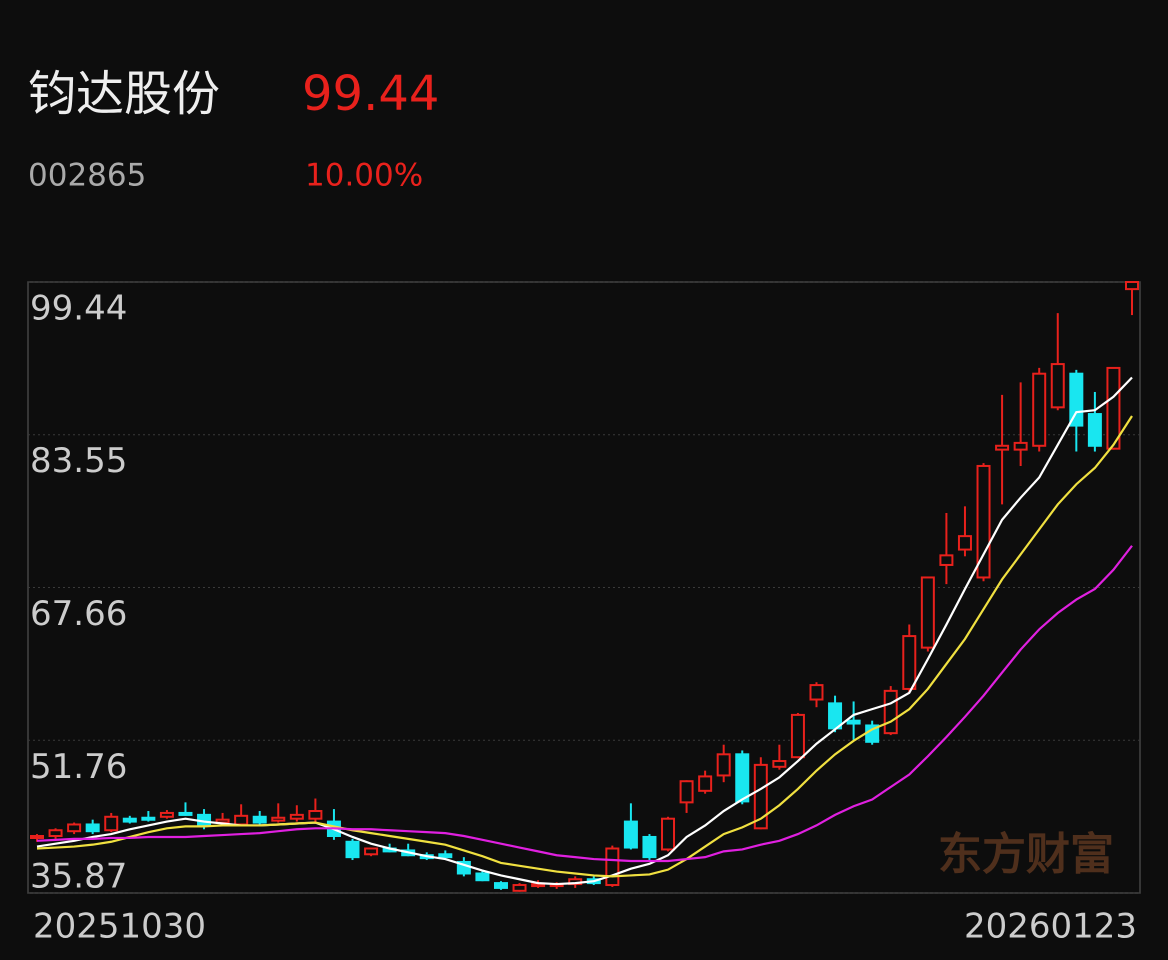  What do you see at coordinates (78, 877) in the screenshot?
I see `y-tick-label: 35.87` at bounding box center [78, 877].